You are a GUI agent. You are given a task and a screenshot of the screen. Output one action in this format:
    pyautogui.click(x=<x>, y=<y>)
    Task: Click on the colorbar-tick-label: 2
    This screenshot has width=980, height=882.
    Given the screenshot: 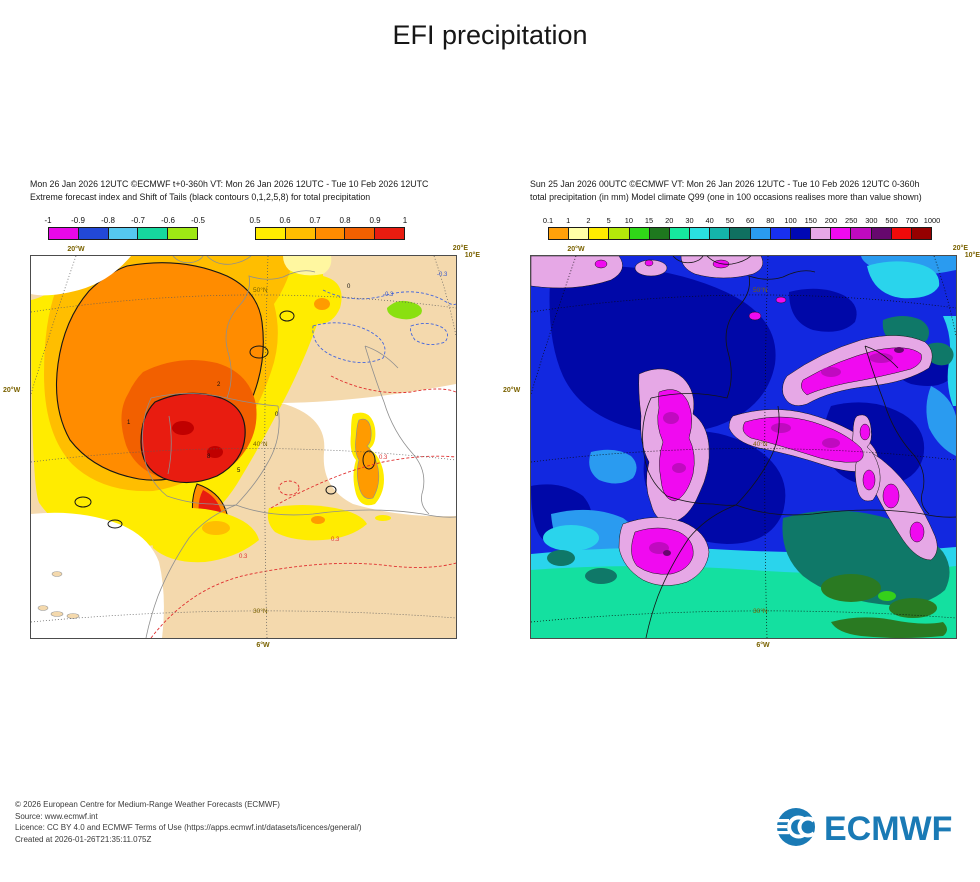 What is the action you would take?
    pyautogui.click(x=588, y=220)
    